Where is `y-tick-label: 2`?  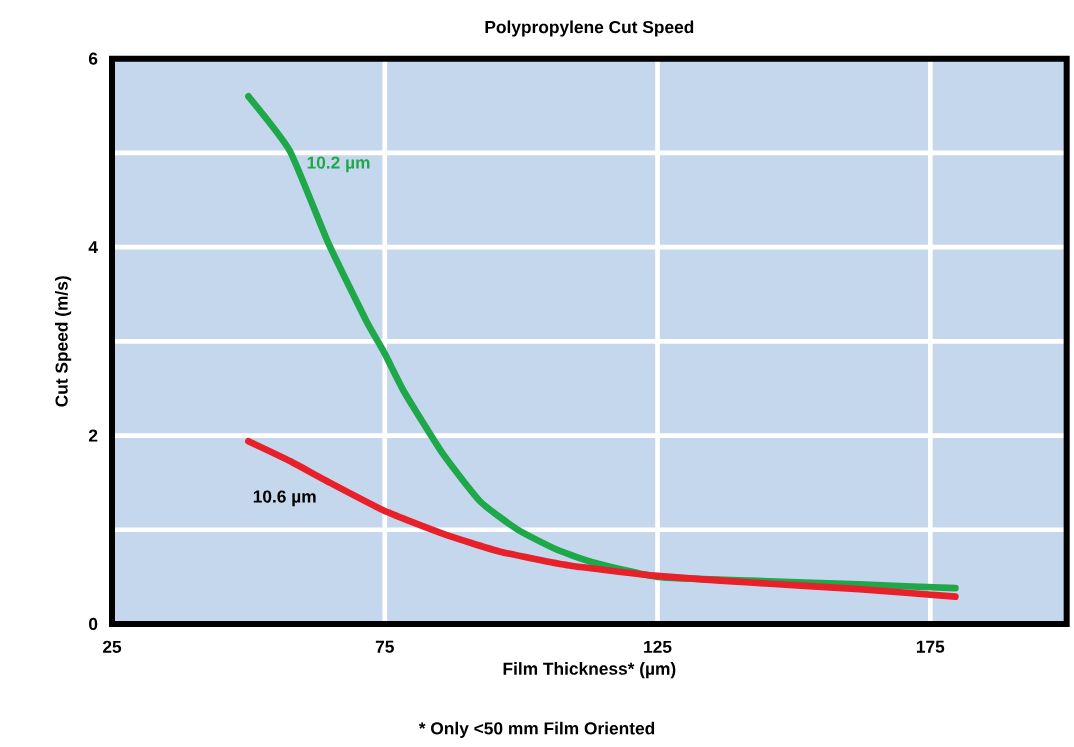 y-tick-label: 2 is located at coordinates (93, 435).